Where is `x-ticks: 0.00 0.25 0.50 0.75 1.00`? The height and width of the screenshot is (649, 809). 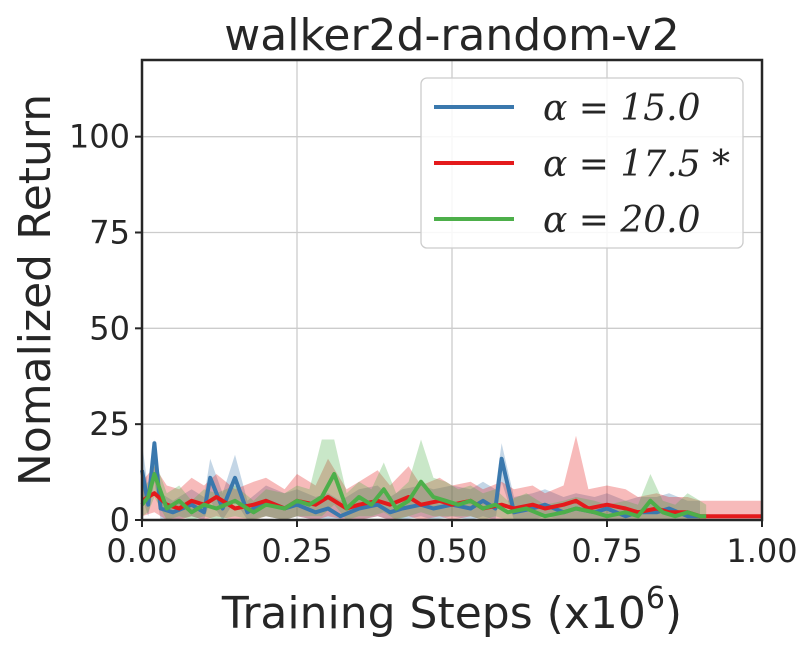
x-ticks: 0.00 0.25 0.50 0.75 1.00 is located at coordinates (452, 545).